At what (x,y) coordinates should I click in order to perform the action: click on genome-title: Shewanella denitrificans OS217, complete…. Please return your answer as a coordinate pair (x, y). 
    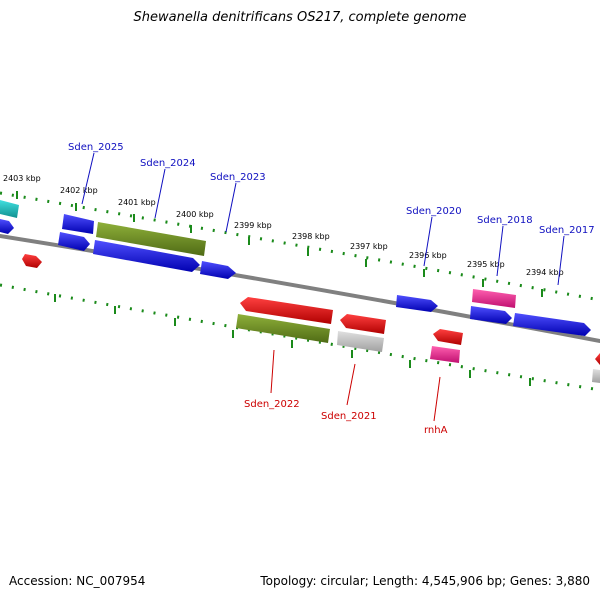
    Looking at the image, I should click on (300, 17).